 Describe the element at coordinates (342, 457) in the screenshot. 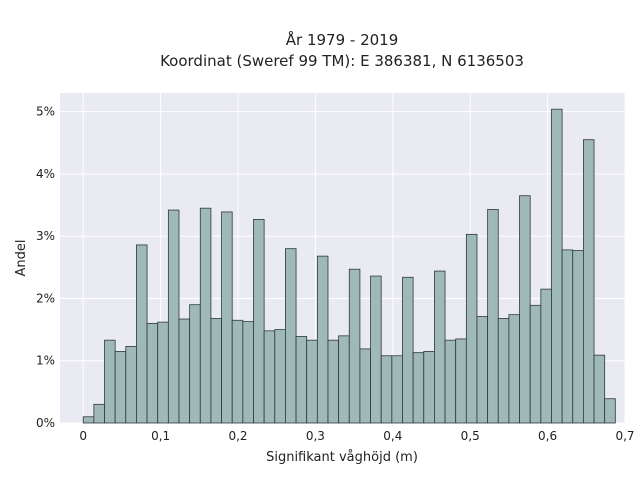

I see `x-axis-label: Signifikant våghöjd (m)` at that location.